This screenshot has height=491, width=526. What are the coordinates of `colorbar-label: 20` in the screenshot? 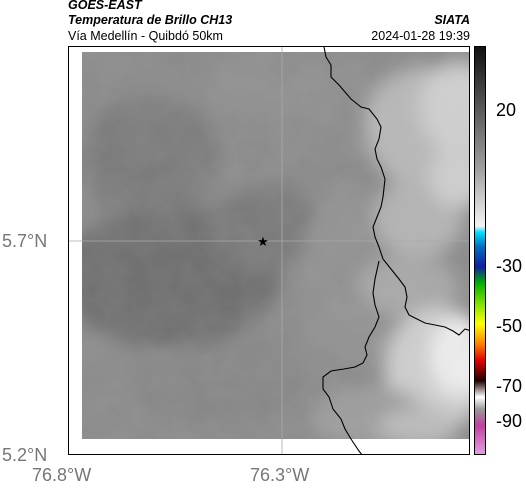 It's located at (506, 110).